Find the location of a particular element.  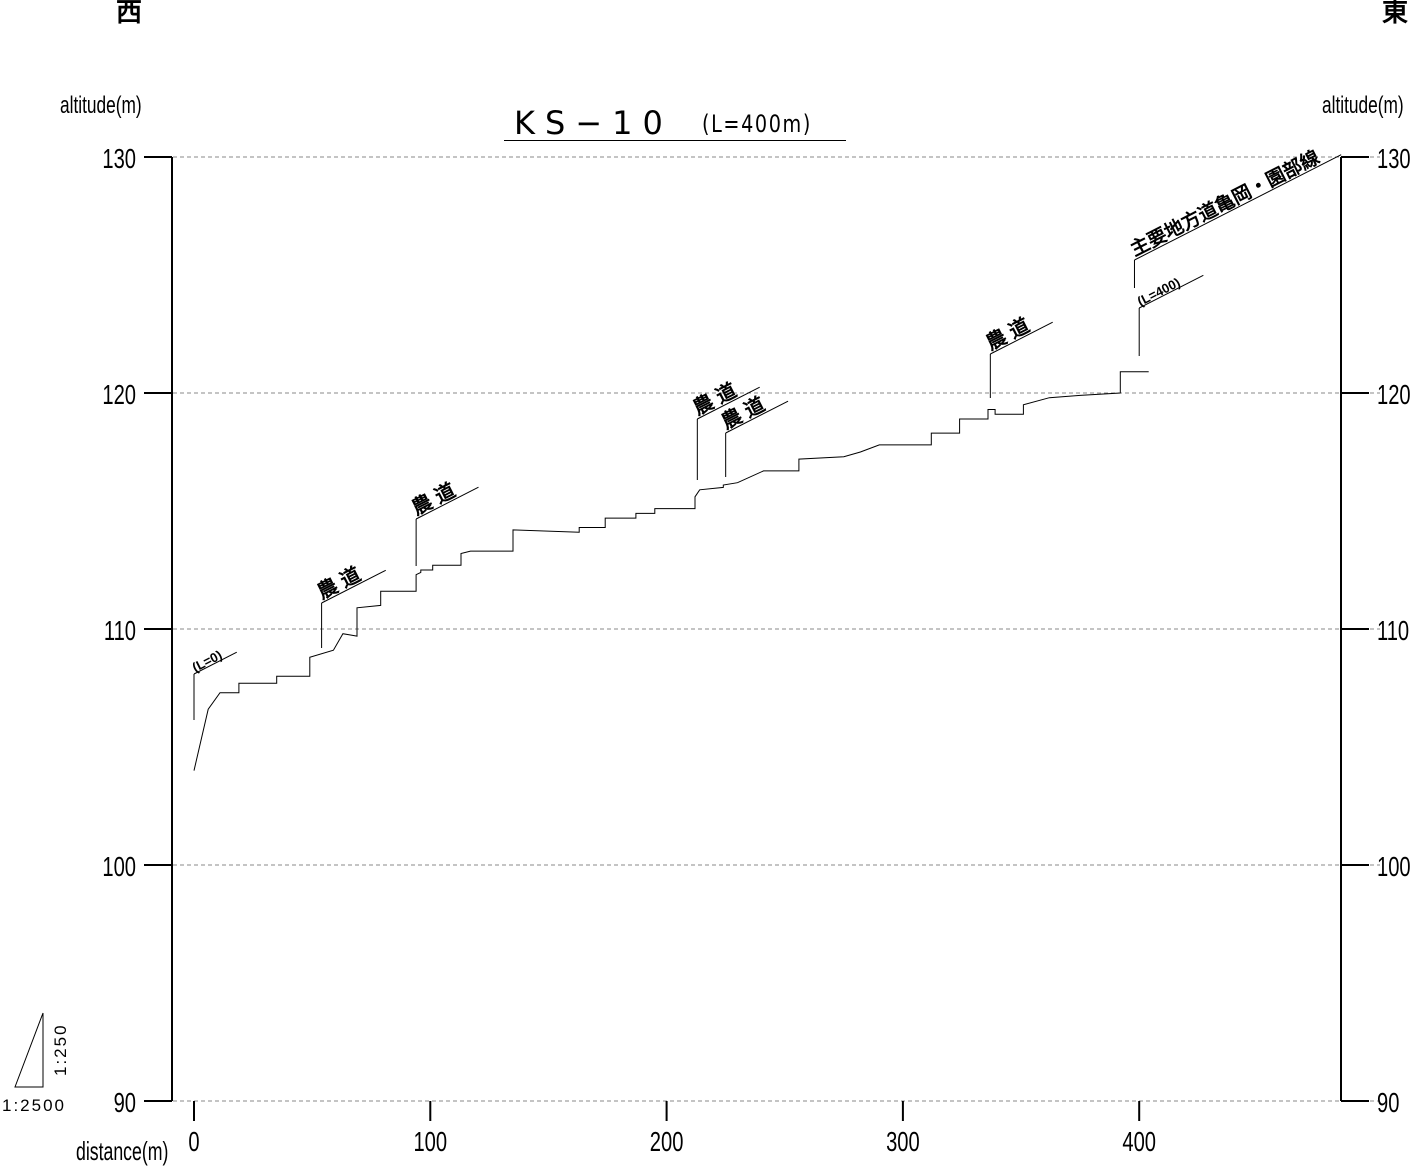

chart-title-sub: (L=400m) is located at coordinates (757, 124).